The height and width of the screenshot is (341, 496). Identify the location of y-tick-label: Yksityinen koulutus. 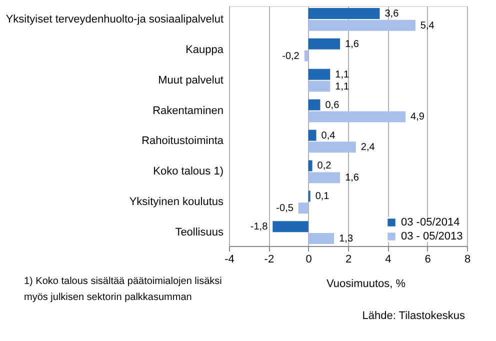
(176, 202).